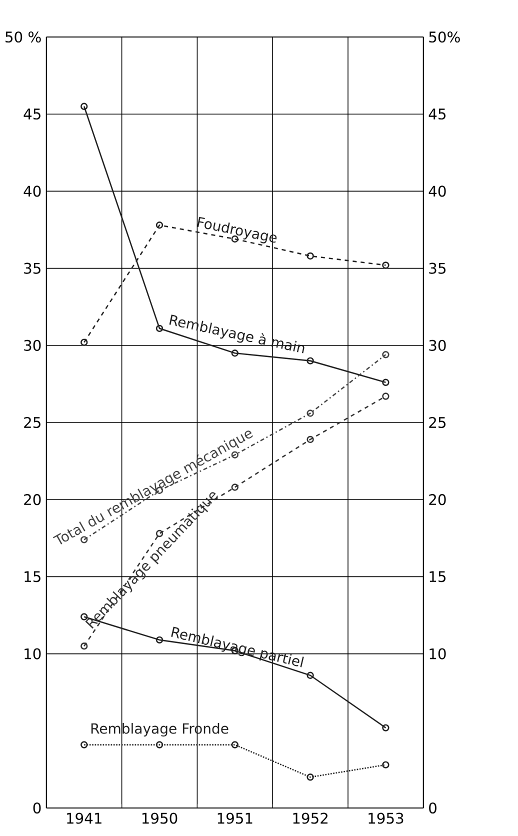 The image size is (518, 836). Describe the element at coordinates (432, 808) in the screenshot. I see `y2-tick-label: 0` at that location.